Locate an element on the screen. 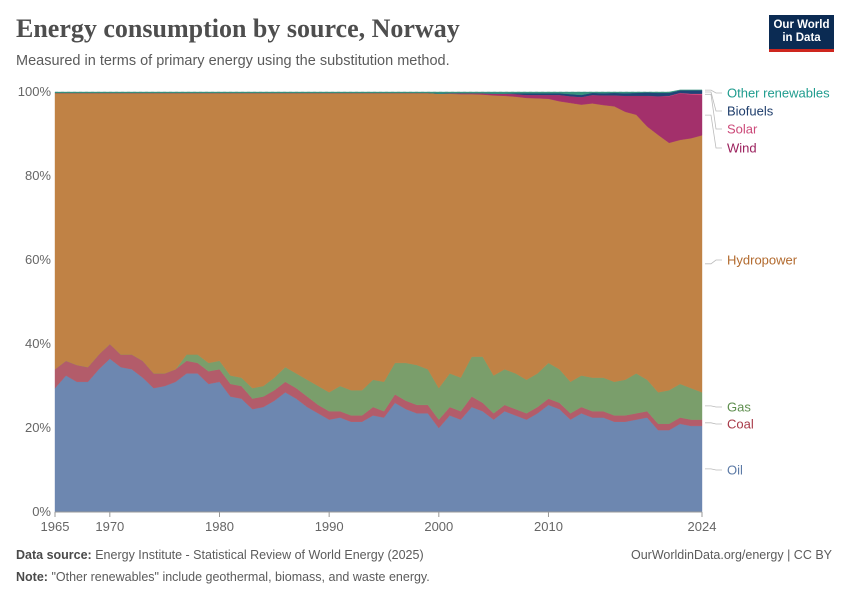 Image resolution: width=850 pixels, height=600 pixels. logo-line-2: in Data is located at coordinates (801, 38).